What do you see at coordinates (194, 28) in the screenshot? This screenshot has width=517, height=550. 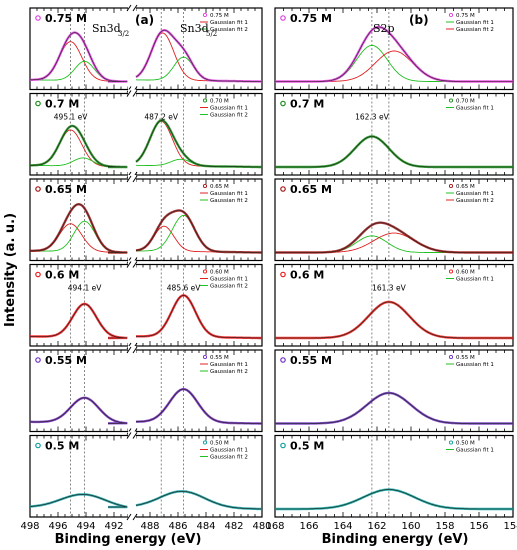 I see `peak-label: Sn3d` at bounding box center [194, 28].